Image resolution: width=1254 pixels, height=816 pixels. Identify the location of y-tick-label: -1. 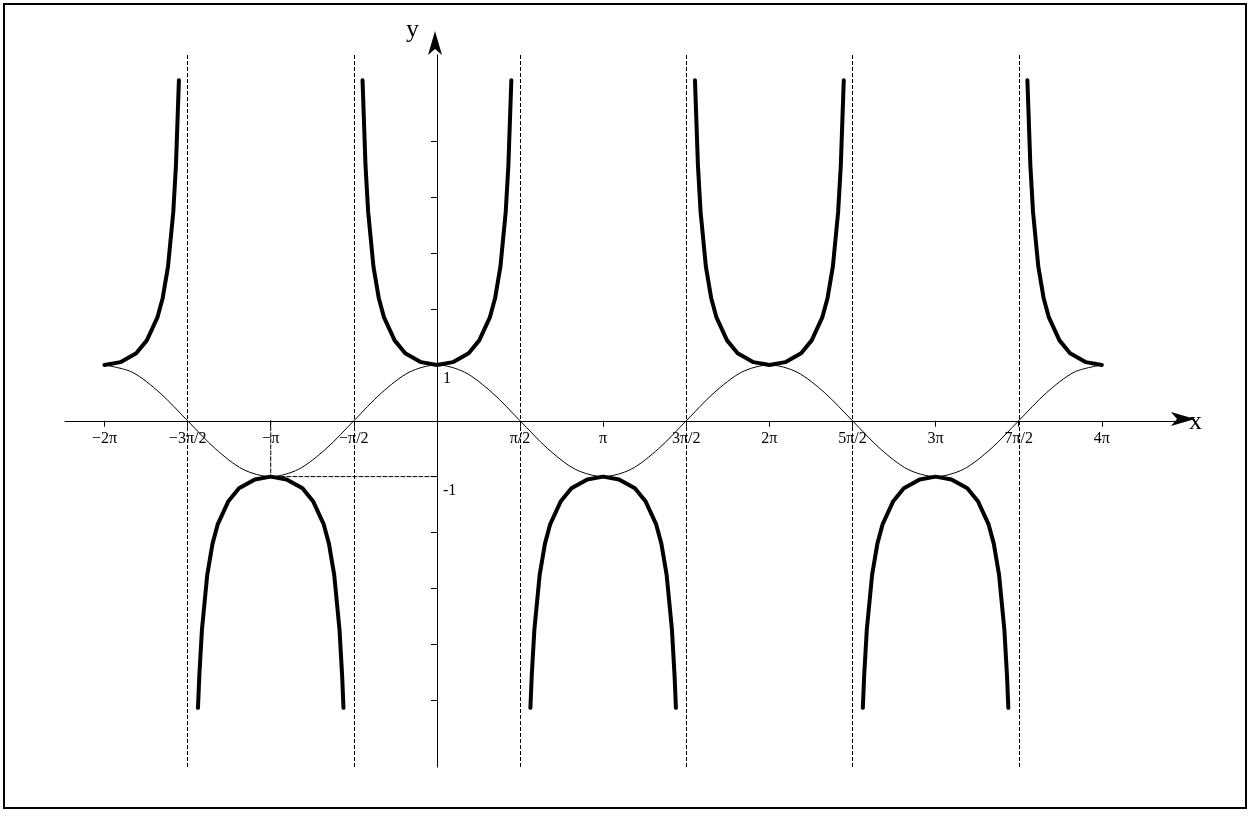
(449, 490).